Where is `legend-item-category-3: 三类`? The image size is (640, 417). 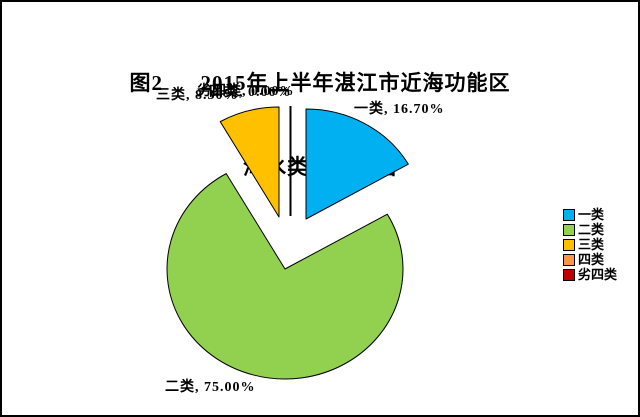
legend-item-category-3: 三类 is located at coordinates (590, 244).